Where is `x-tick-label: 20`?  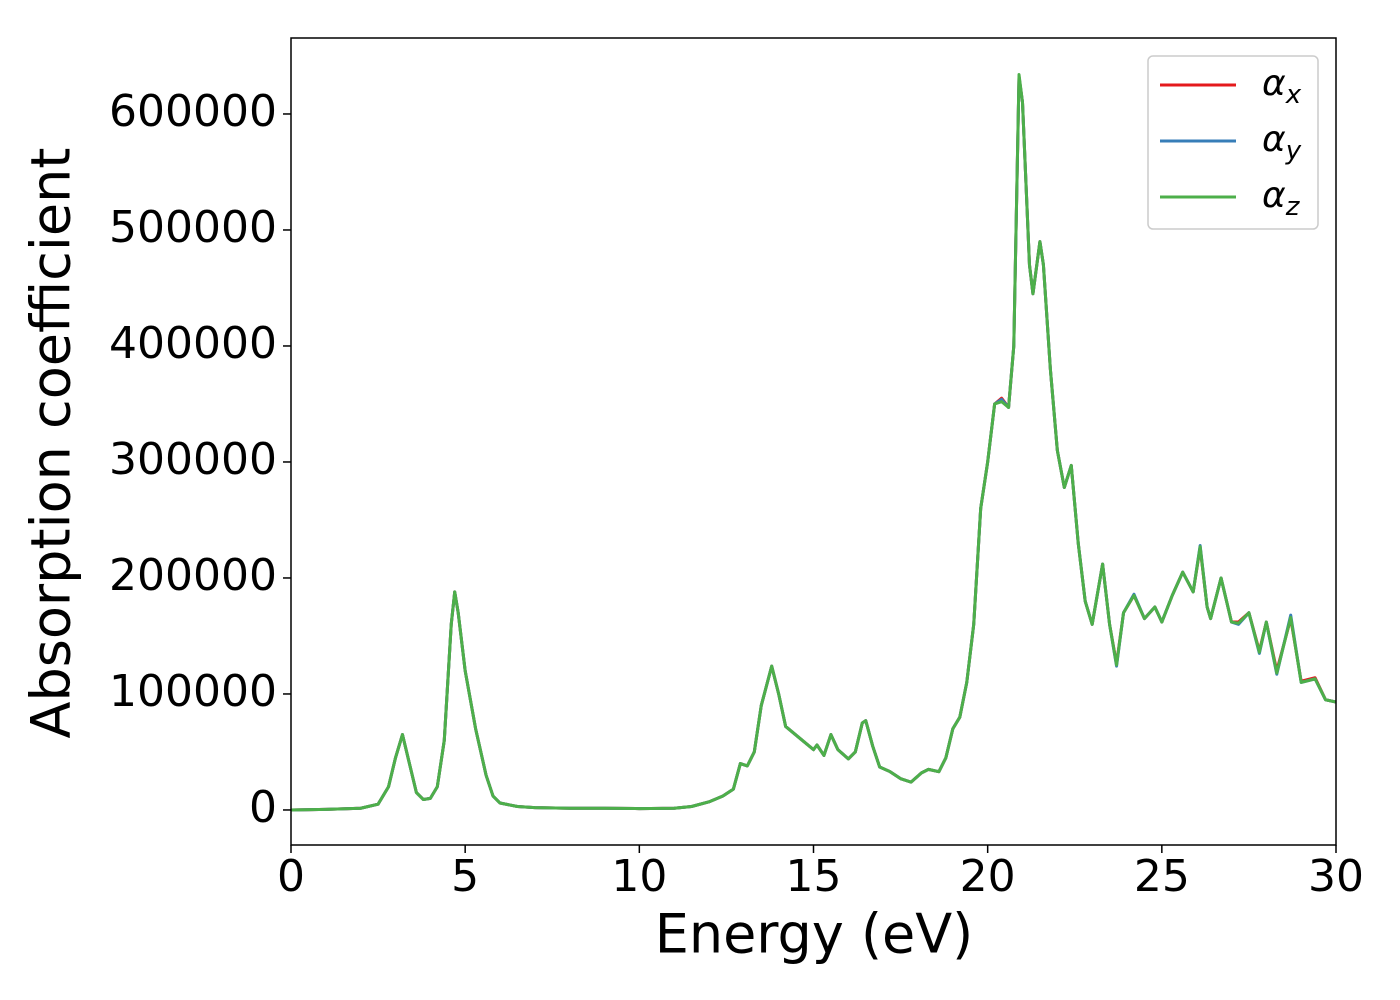
x-tick-label: 20 is located at coordinates (988, 876).